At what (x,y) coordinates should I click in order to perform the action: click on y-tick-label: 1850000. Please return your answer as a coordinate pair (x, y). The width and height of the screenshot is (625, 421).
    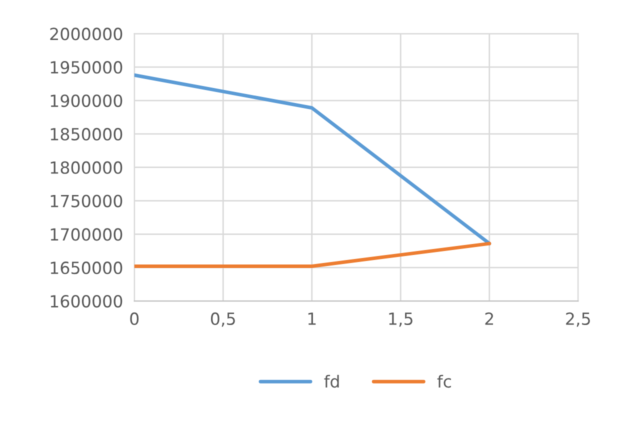
    Looking at the image, I should click on (86, 134).